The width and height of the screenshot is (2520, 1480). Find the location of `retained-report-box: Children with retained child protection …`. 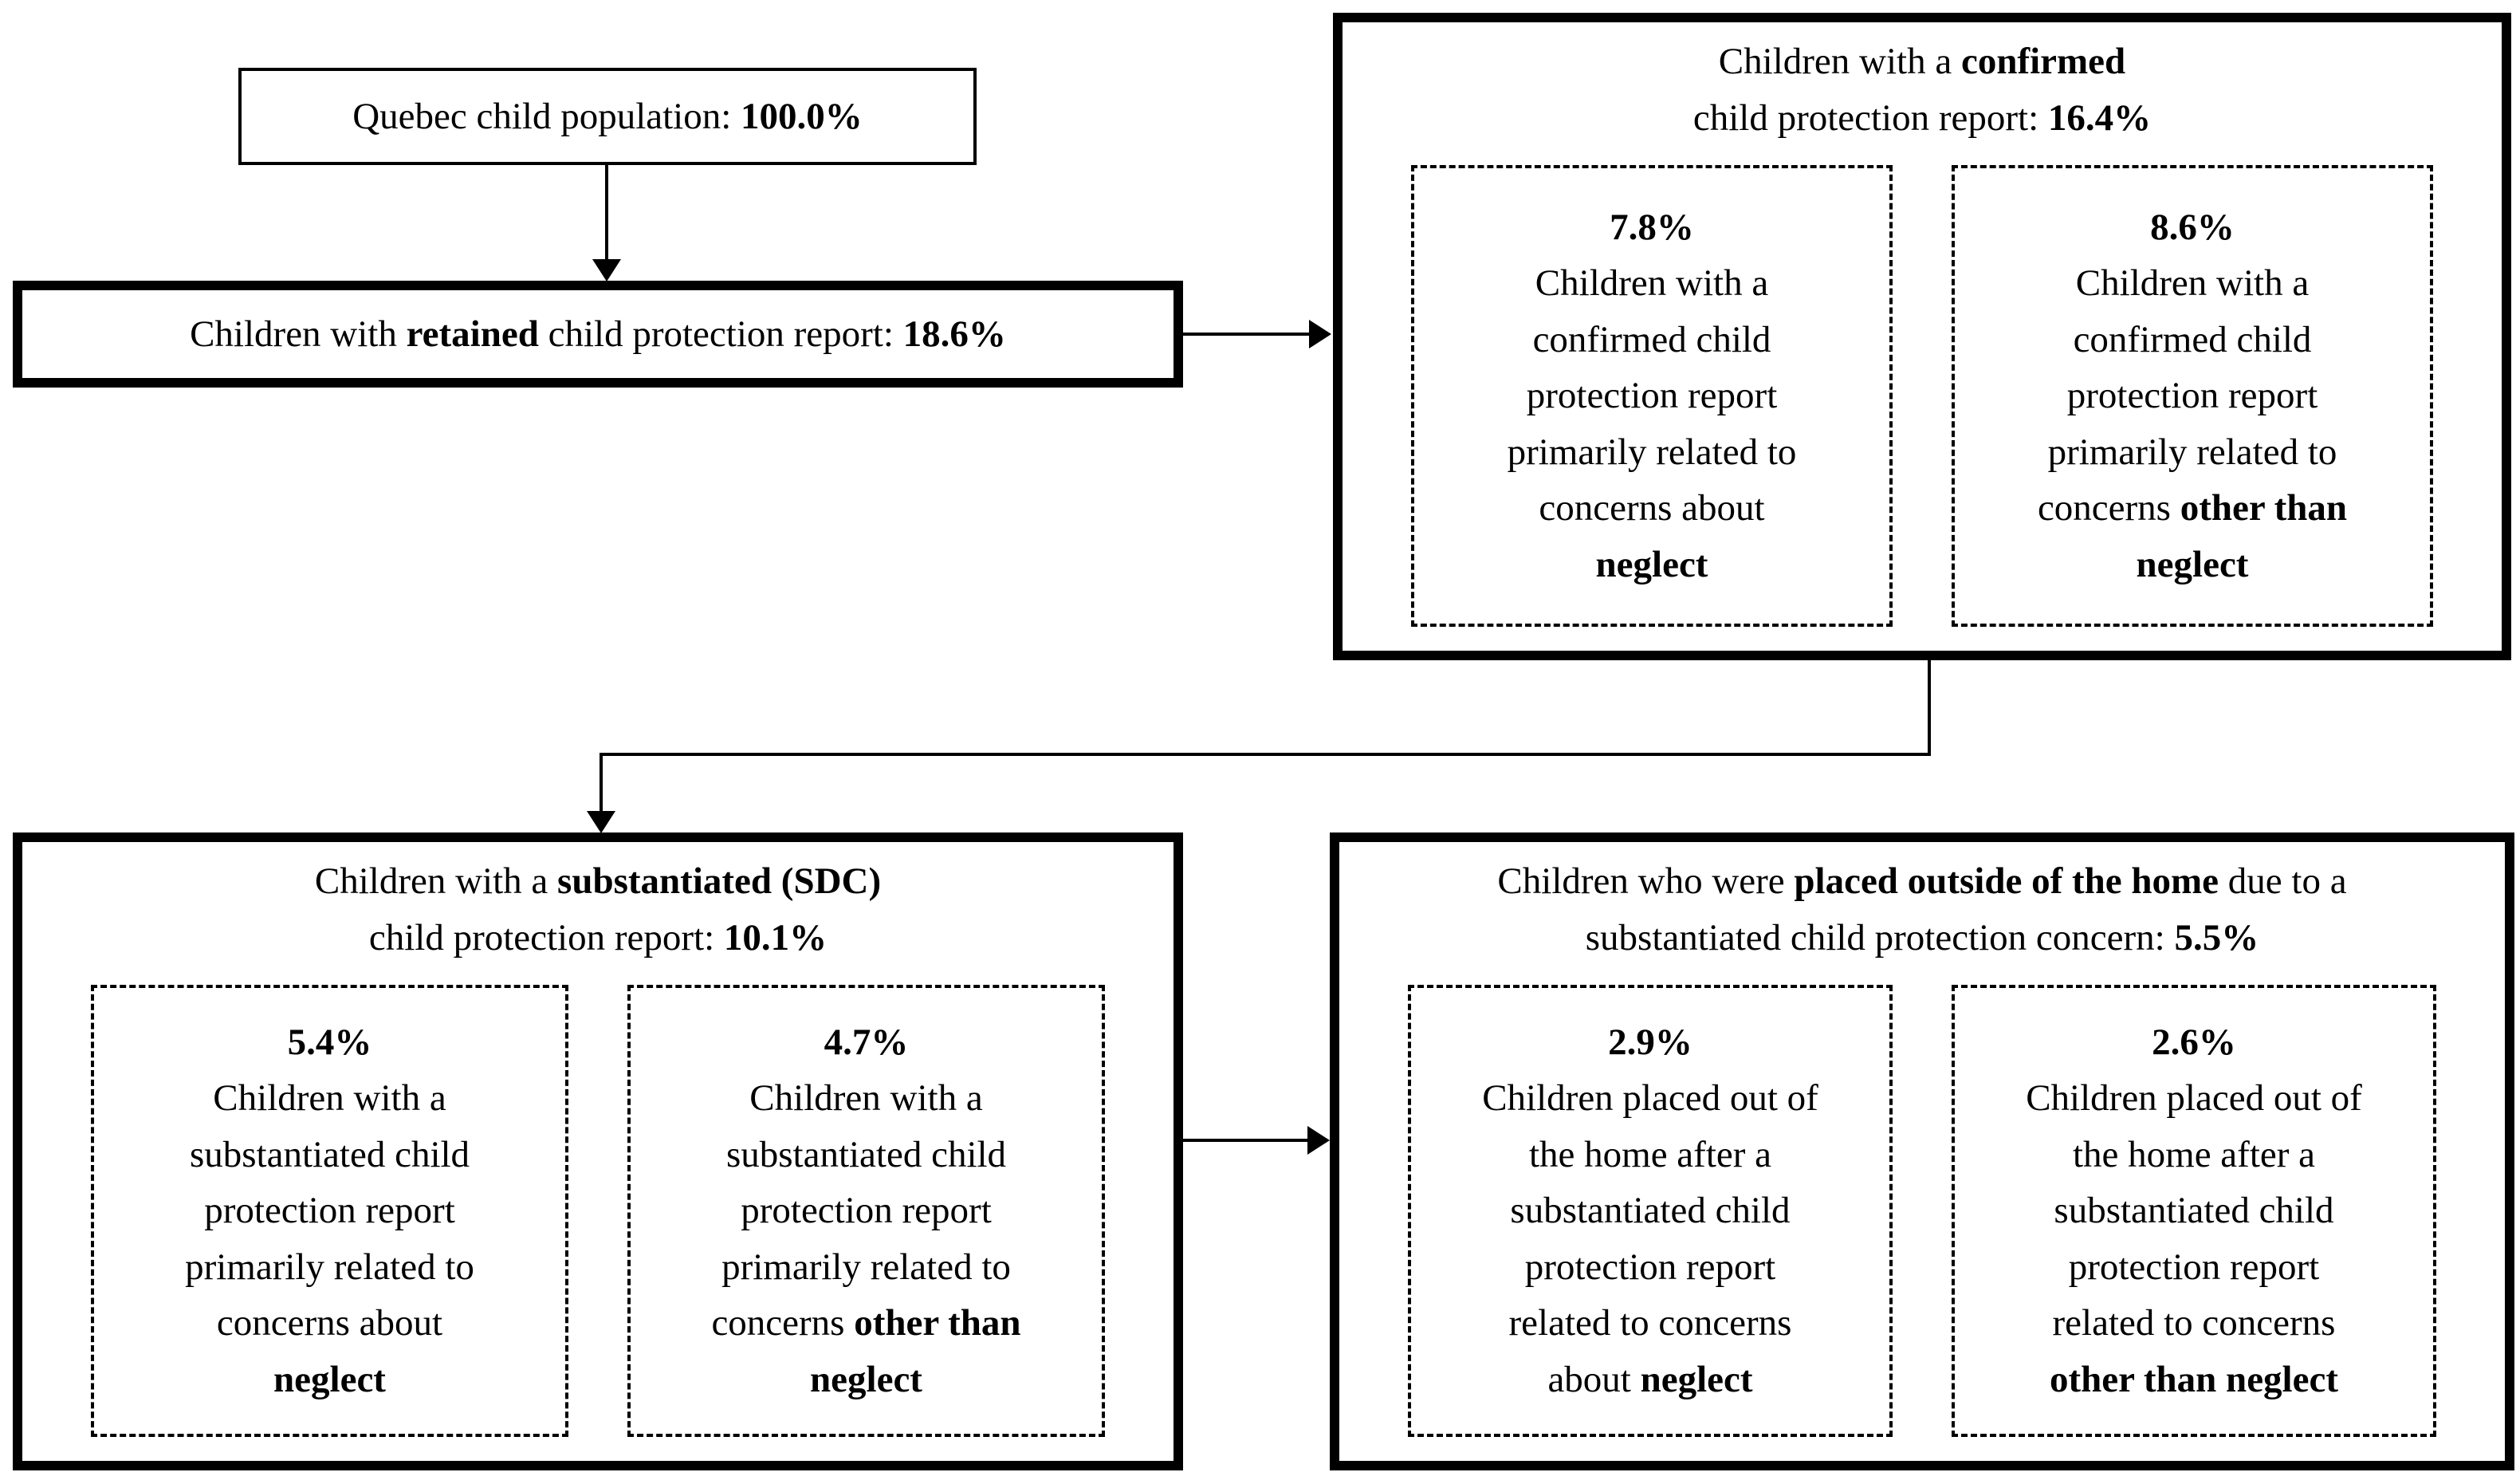

retained-report-box: Children with retained child protection … is located at coordinates (598, 335).